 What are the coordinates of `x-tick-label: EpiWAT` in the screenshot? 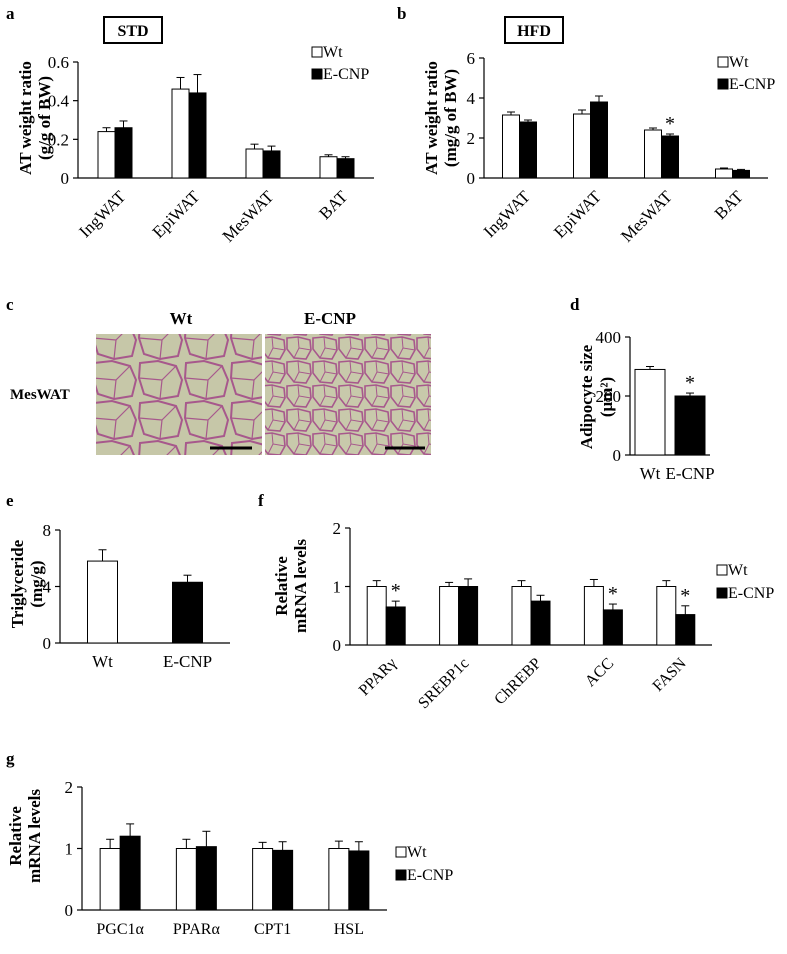 It's located at (176, 214).